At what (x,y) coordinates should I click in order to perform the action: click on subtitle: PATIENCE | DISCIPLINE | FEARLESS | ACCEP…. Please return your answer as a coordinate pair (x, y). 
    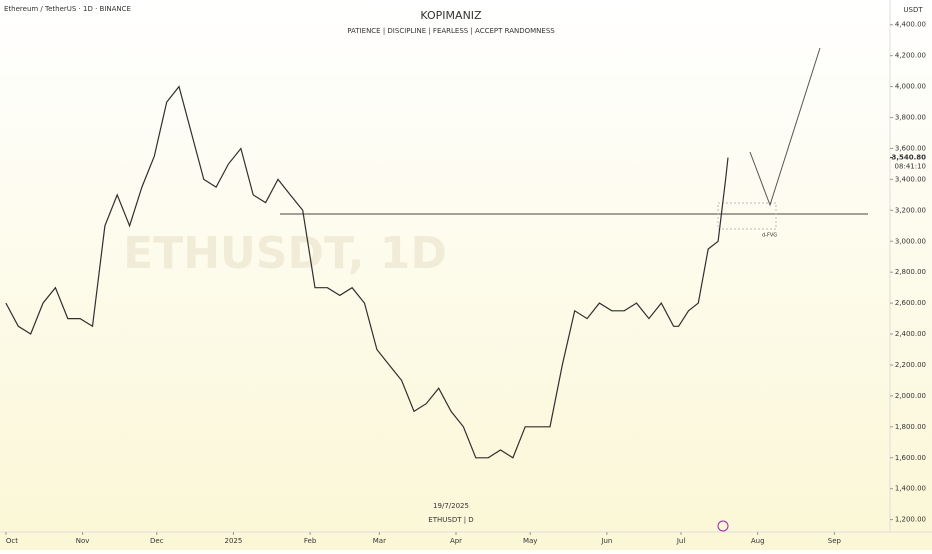
    Looking at the image, I should click on (451, 31).